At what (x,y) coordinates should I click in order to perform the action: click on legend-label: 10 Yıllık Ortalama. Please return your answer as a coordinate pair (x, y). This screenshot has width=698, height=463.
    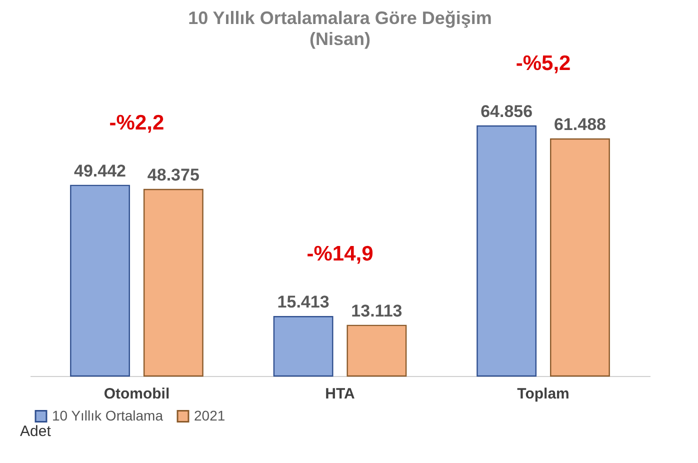
    Looking at the image, I should click on (108, 415).